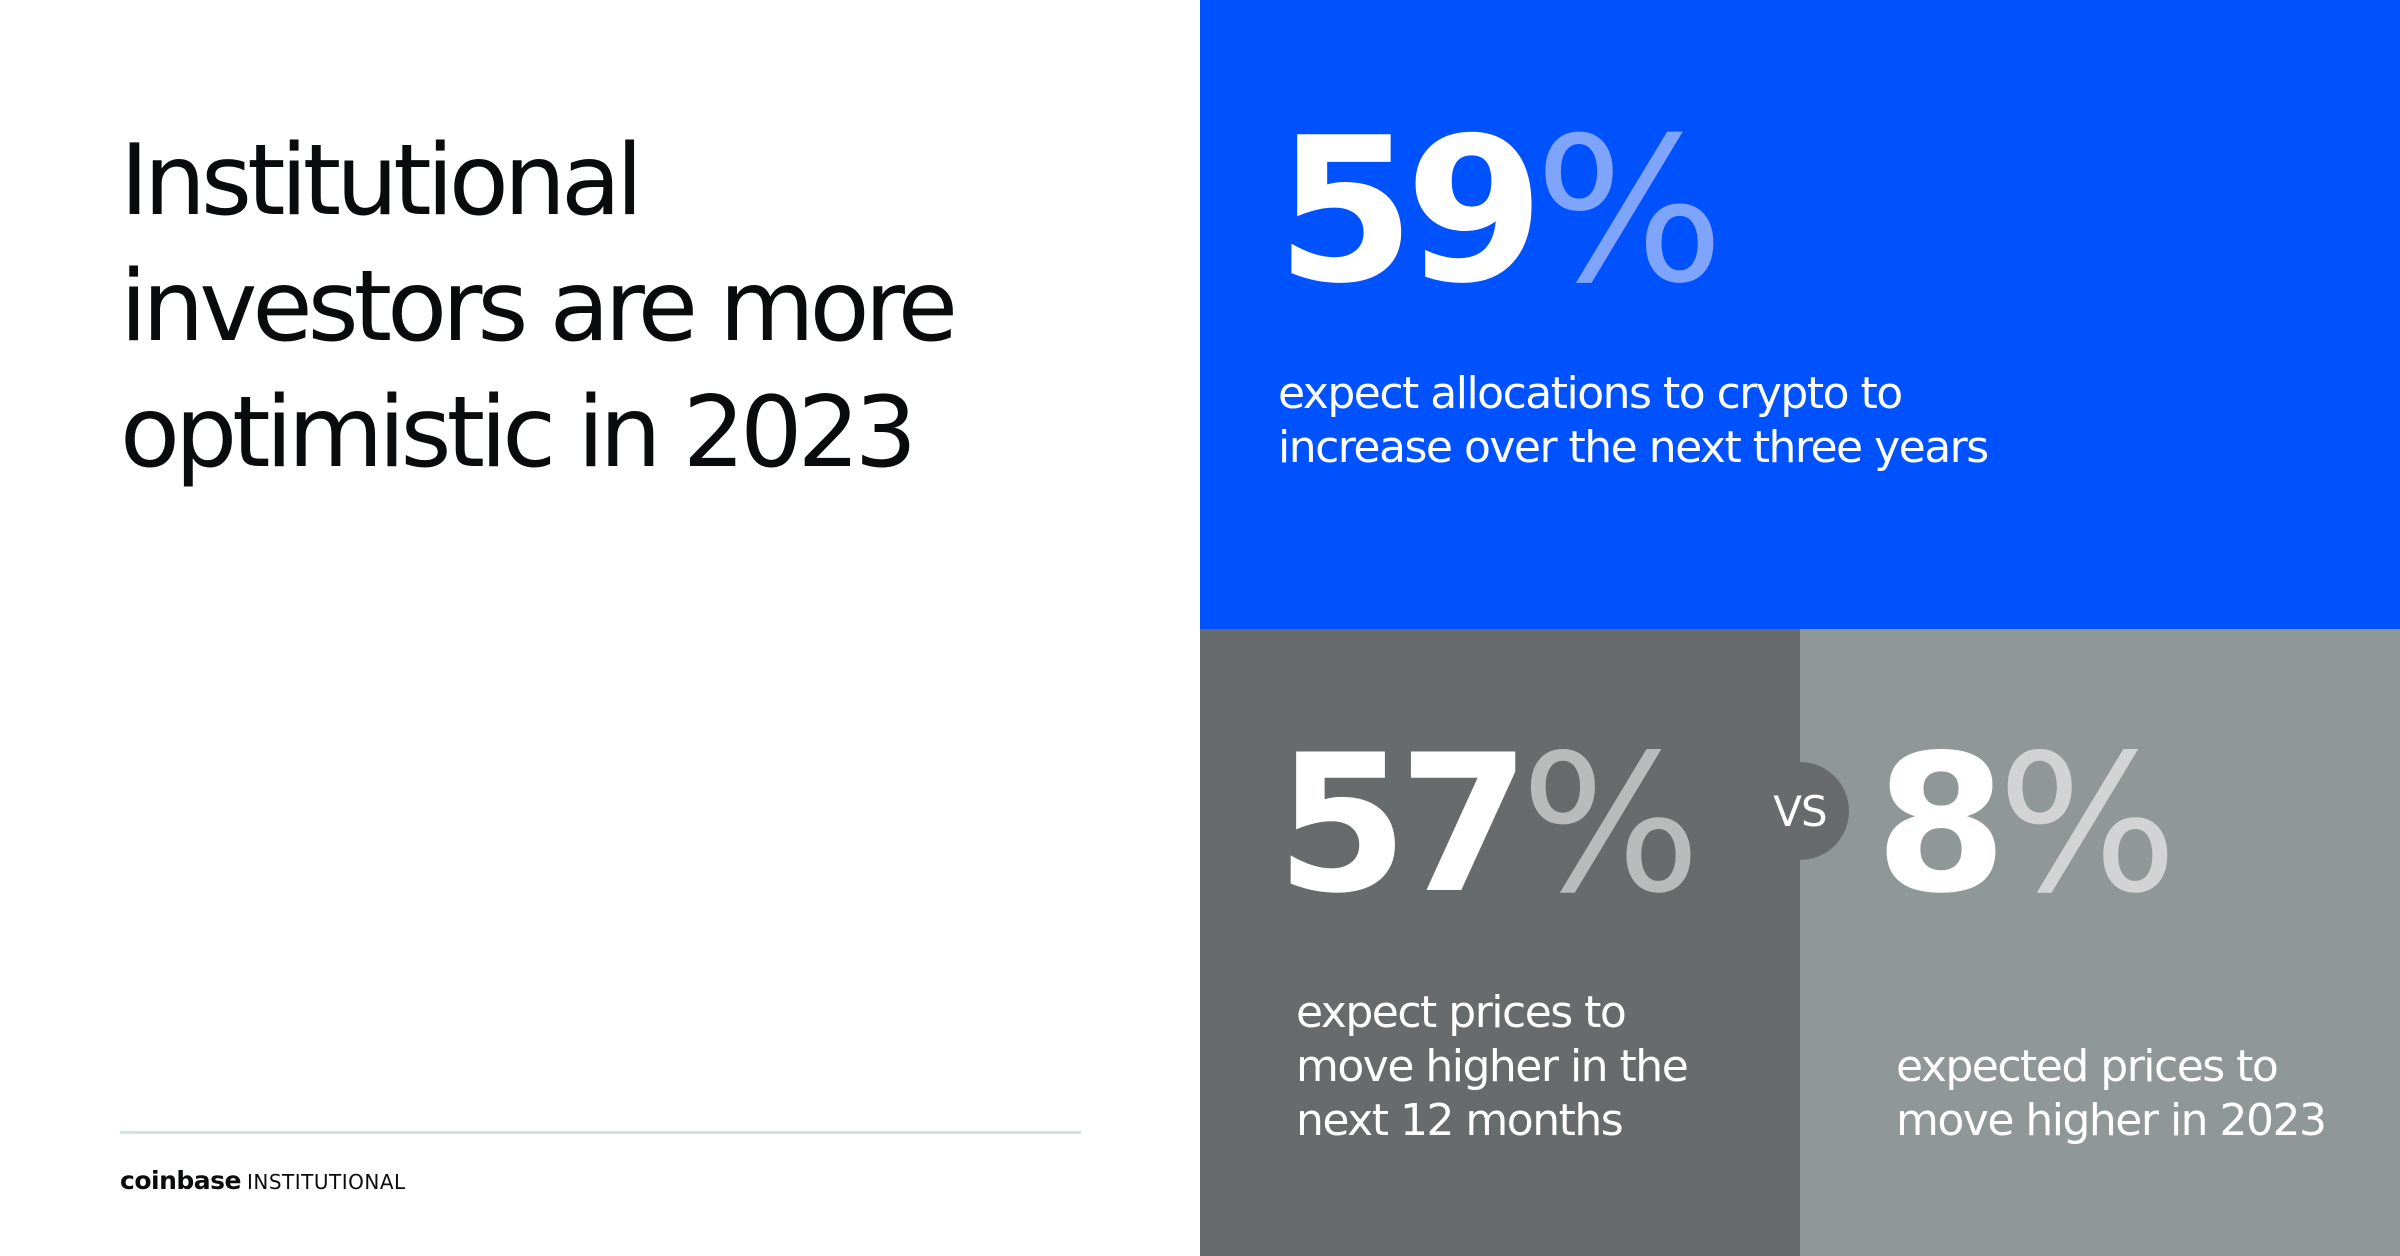 The width and height of the screenshot is (2400, 1256). I want to click on brand-wordmark: coinbase, so click(180, 1180).